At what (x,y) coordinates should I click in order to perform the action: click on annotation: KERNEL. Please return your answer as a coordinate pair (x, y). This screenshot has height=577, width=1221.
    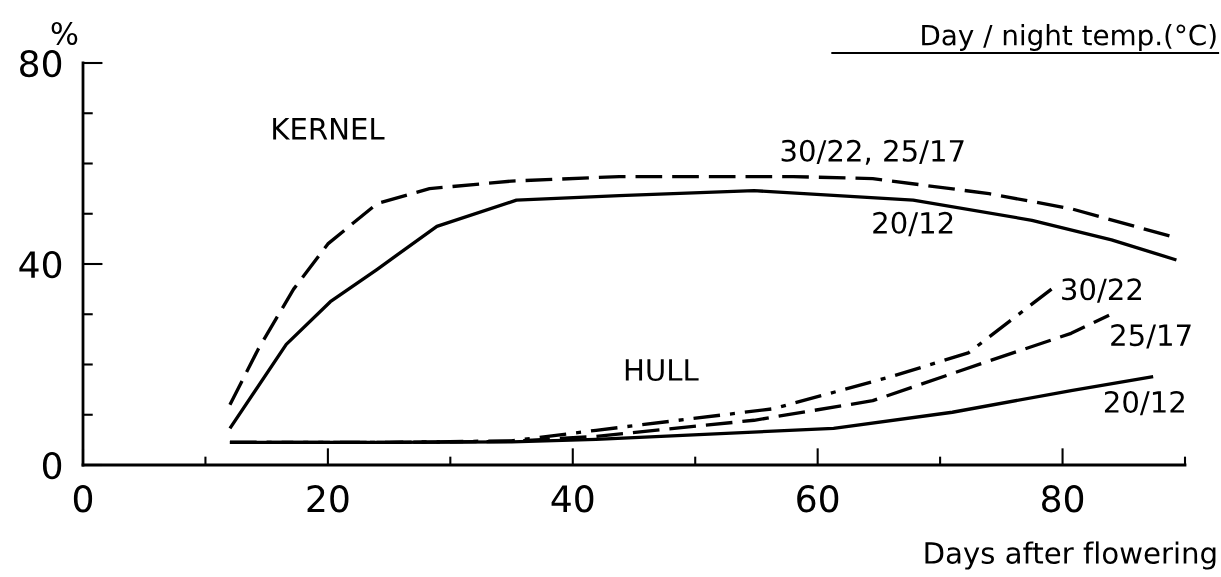
    Looking at the image, I should click on (329, 129).